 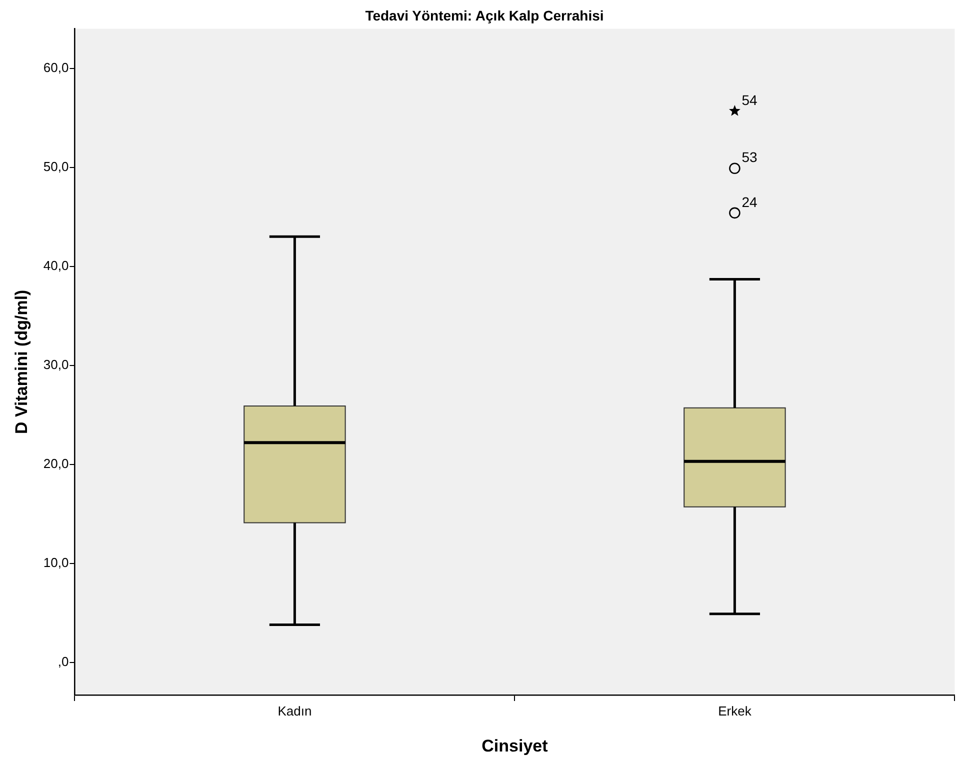 What do you see at coordinates (56, 265) in the screenshot?
I see `y-tick-label: 40,0` at bounding box center [56, 265].